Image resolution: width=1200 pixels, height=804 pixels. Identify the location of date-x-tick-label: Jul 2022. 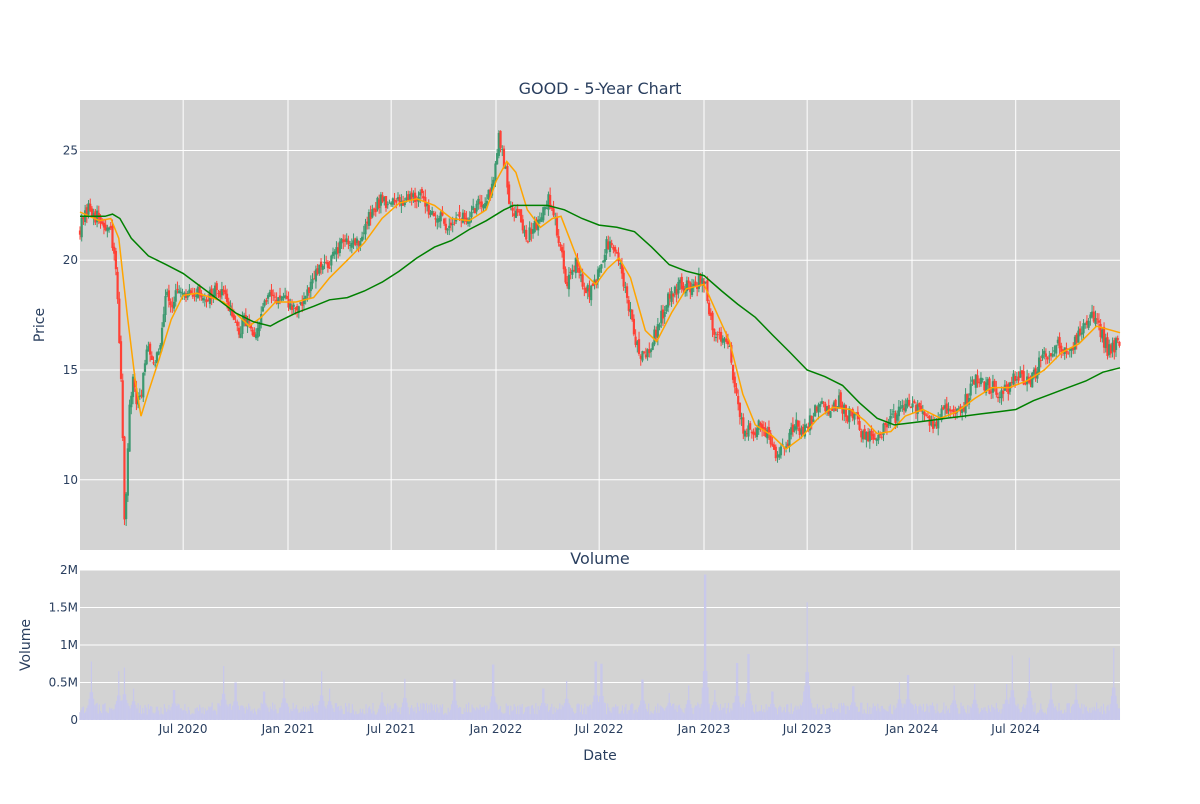
(599, 729).